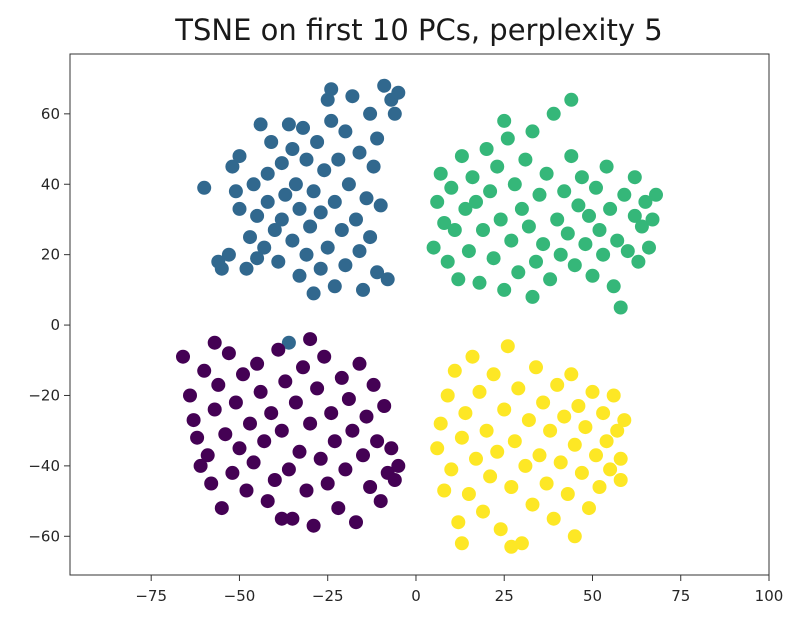 The height and width of the screenshot is (622, 800). Describe the element at coordinates (418, 30) in the screenshot. I see `chart-title: TSNE on first 10 PCs, perplexity 5` at that location.